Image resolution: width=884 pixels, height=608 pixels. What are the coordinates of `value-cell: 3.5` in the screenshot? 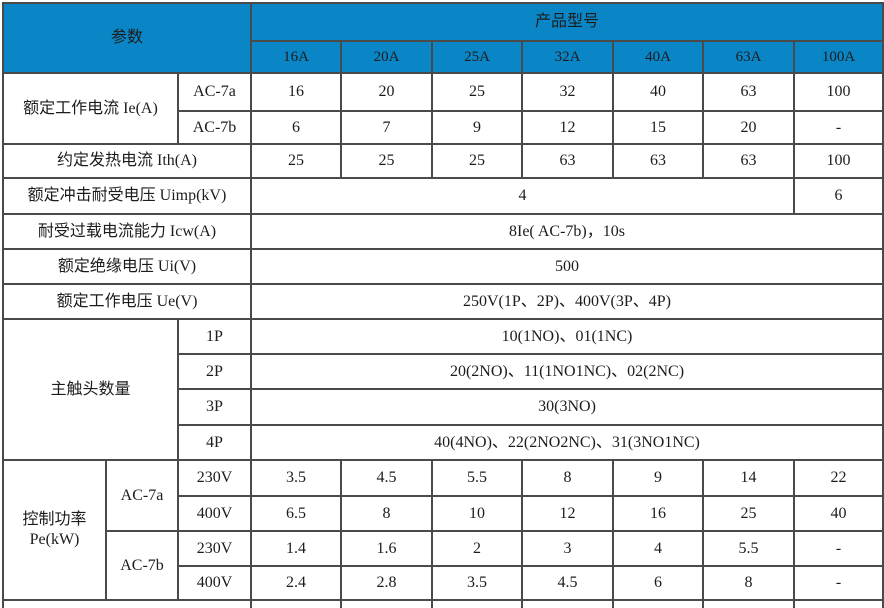 It's located at (477, 583).